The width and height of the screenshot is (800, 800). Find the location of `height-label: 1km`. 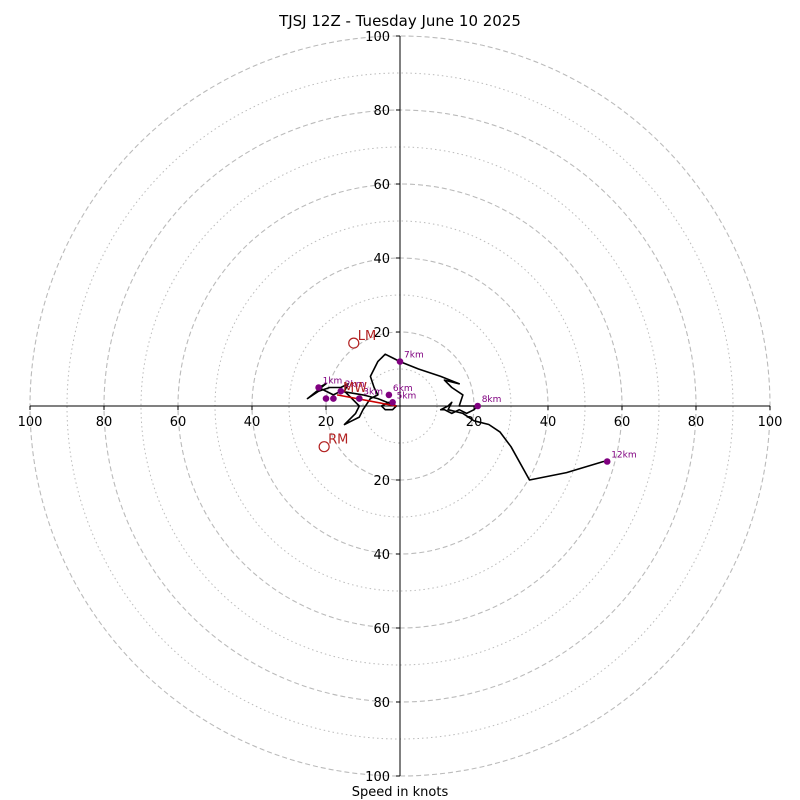

height-label: 1km is located at coordinates (333, 382).